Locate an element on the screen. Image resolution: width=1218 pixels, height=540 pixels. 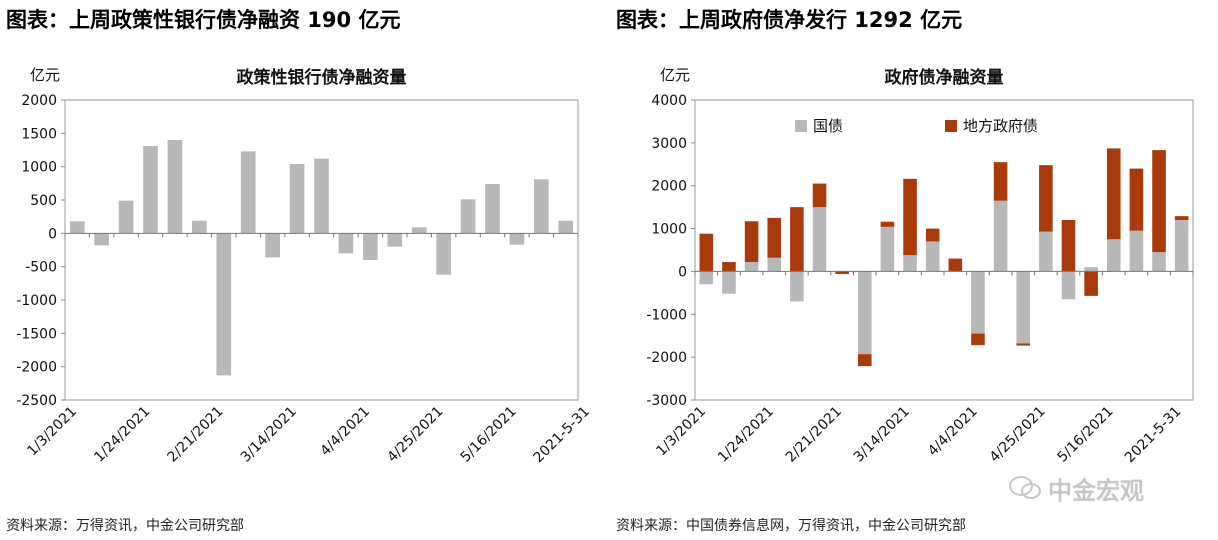
legend-label: 国债 is located at coordinates (828, 126).